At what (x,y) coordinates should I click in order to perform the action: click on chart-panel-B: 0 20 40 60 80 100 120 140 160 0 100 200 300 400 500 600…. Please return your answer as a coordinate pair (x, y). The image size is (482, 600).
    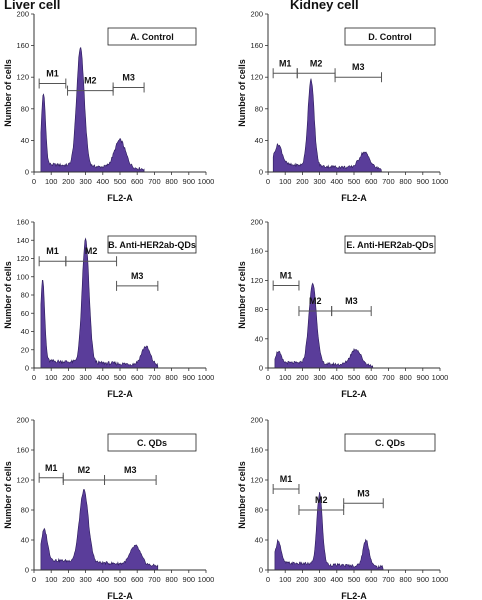
    Looking at the image, I should click on (108, 309).